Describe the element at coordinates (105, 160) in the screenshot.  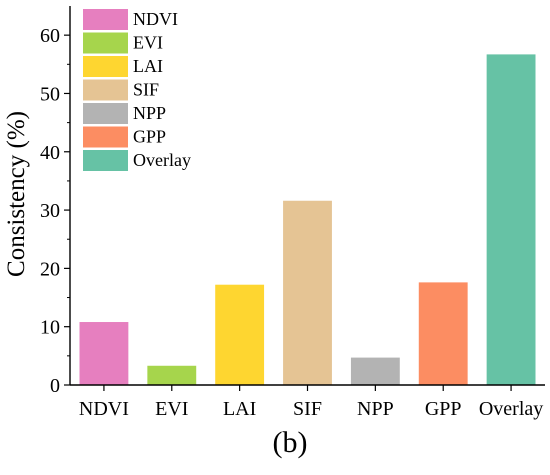
I see `legend-swatch-overlay` at that location.